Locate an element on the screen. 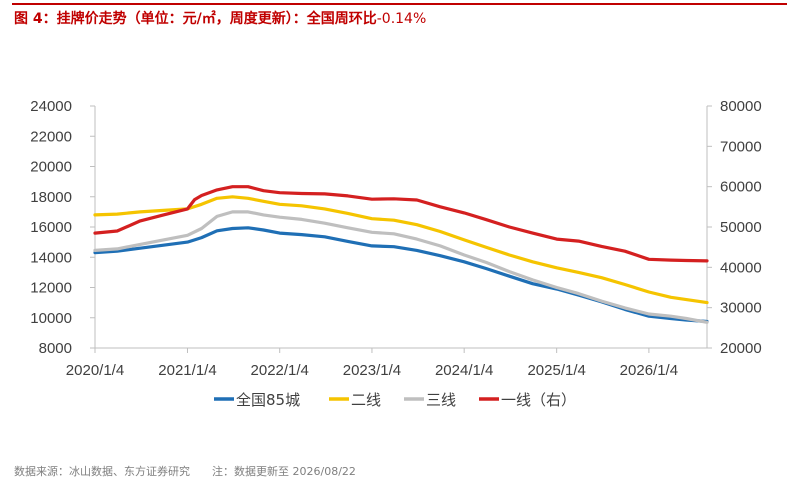 The image size is (795, 485). top-rule is located at coordinates (399, 4).